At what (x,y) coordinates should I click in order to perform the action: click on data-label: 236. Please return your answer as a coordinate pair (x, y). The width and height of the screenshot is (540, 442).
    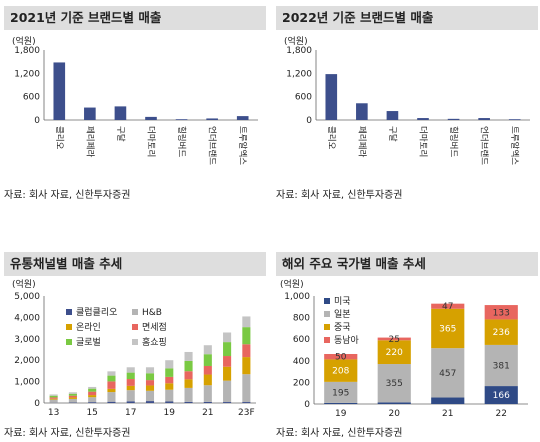
    Looking at the image, I should click on (501, 333).